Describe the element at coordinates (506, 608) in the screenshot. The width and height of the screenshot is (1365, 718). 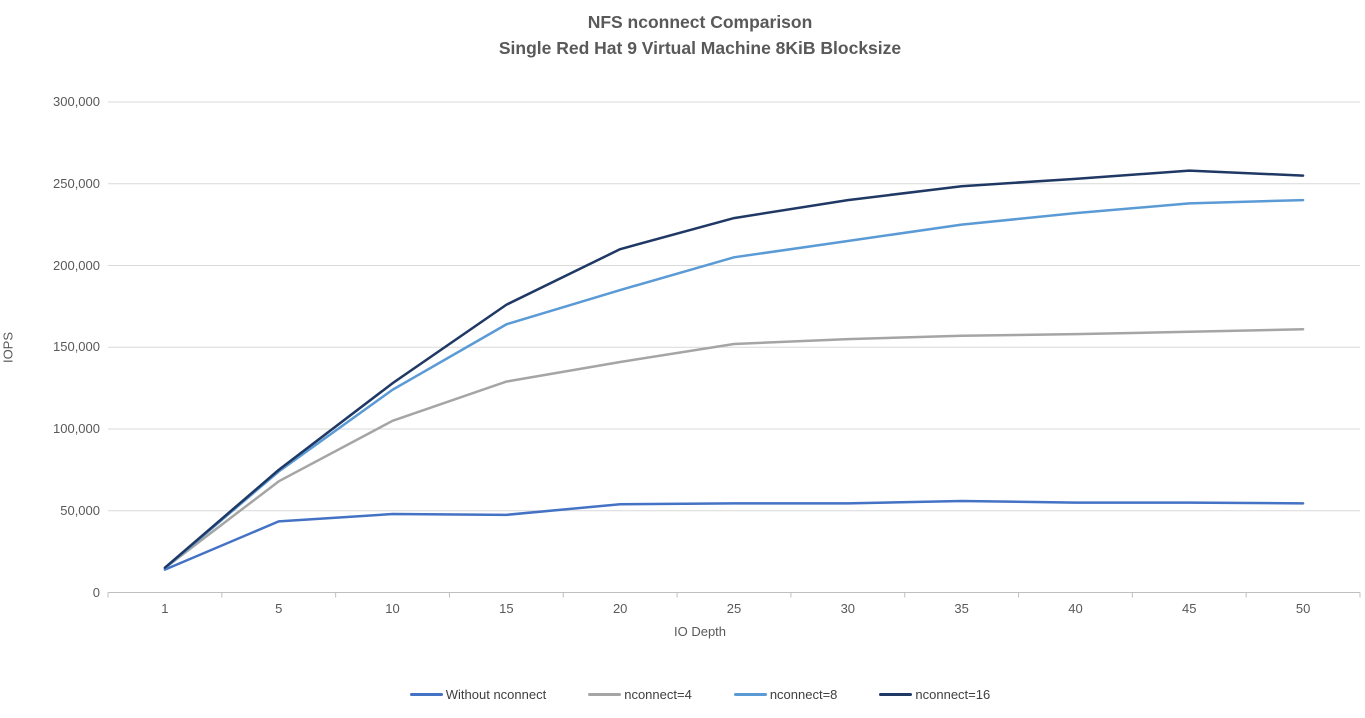
I see `x-tick-label: 15` at that location.